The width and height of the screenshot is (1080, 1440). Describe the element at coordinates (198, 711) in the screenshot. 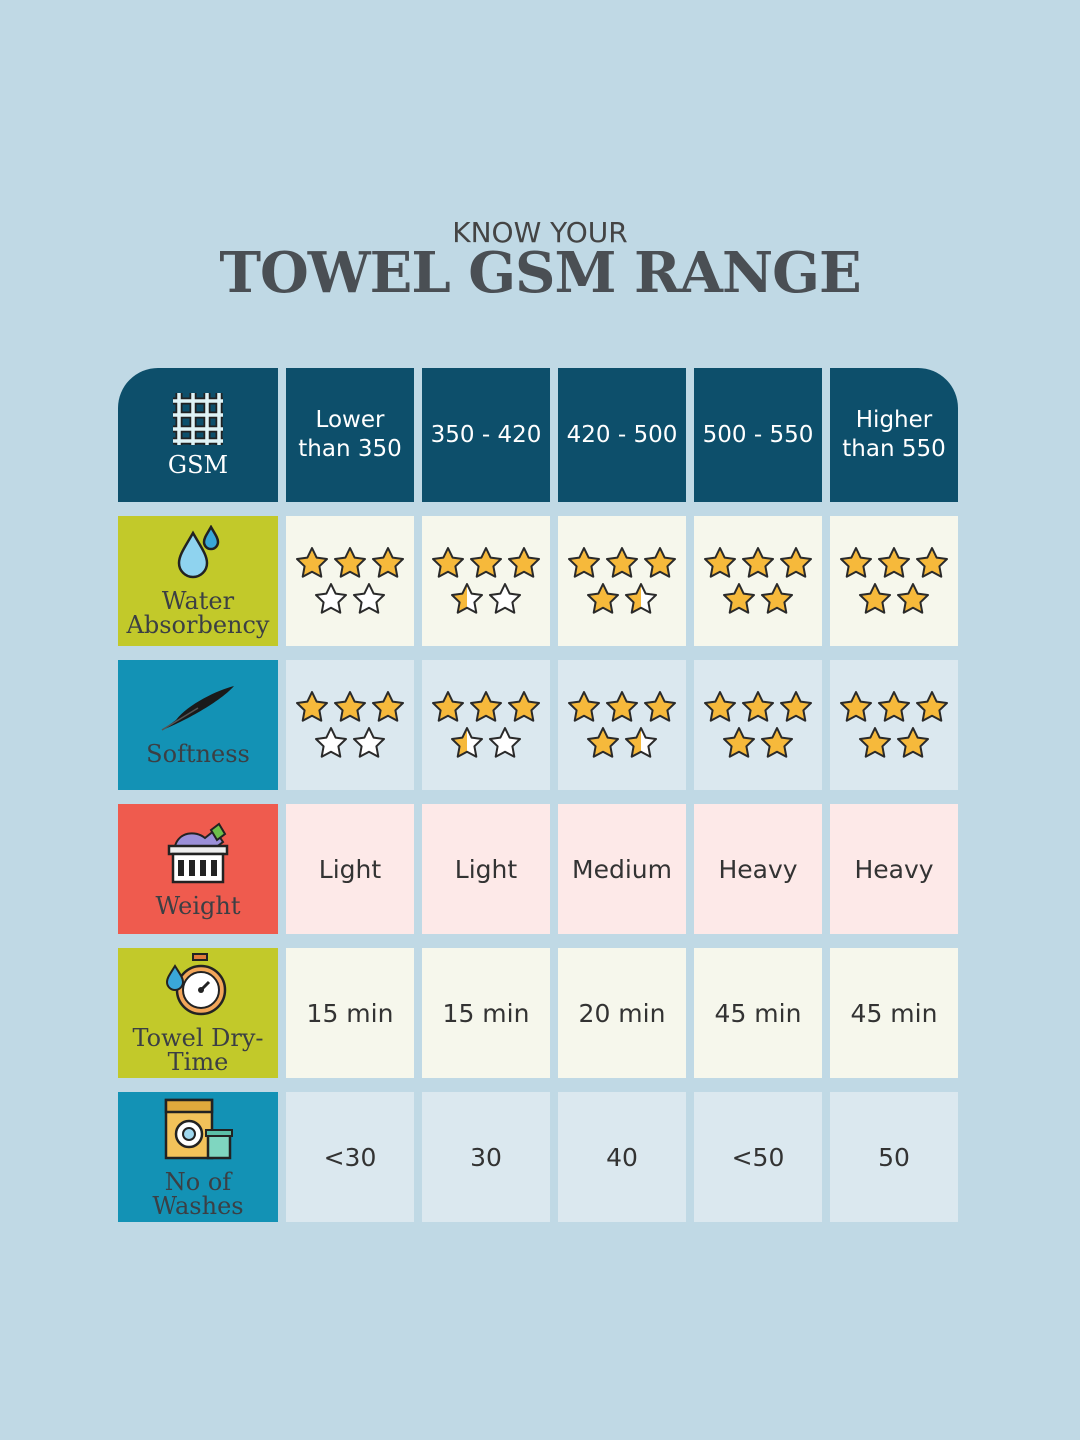

I see `feather-icon` at that location.